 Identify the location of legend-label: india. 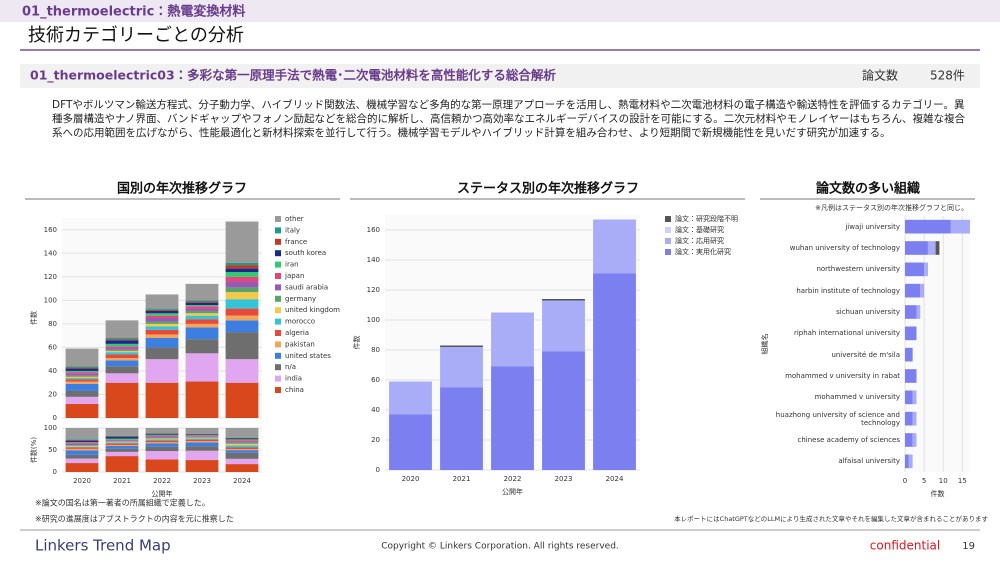
(293, 379).